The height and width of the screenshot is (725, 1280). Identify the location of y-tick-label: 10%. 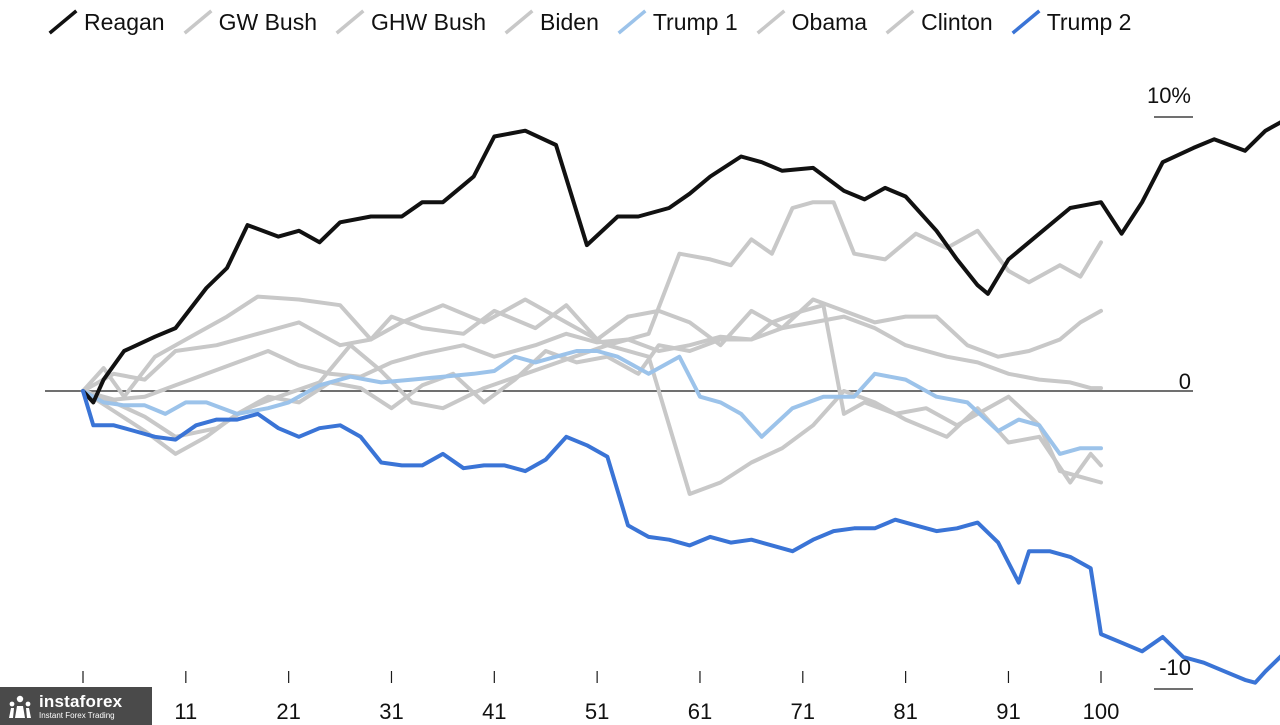
(1169, 95).